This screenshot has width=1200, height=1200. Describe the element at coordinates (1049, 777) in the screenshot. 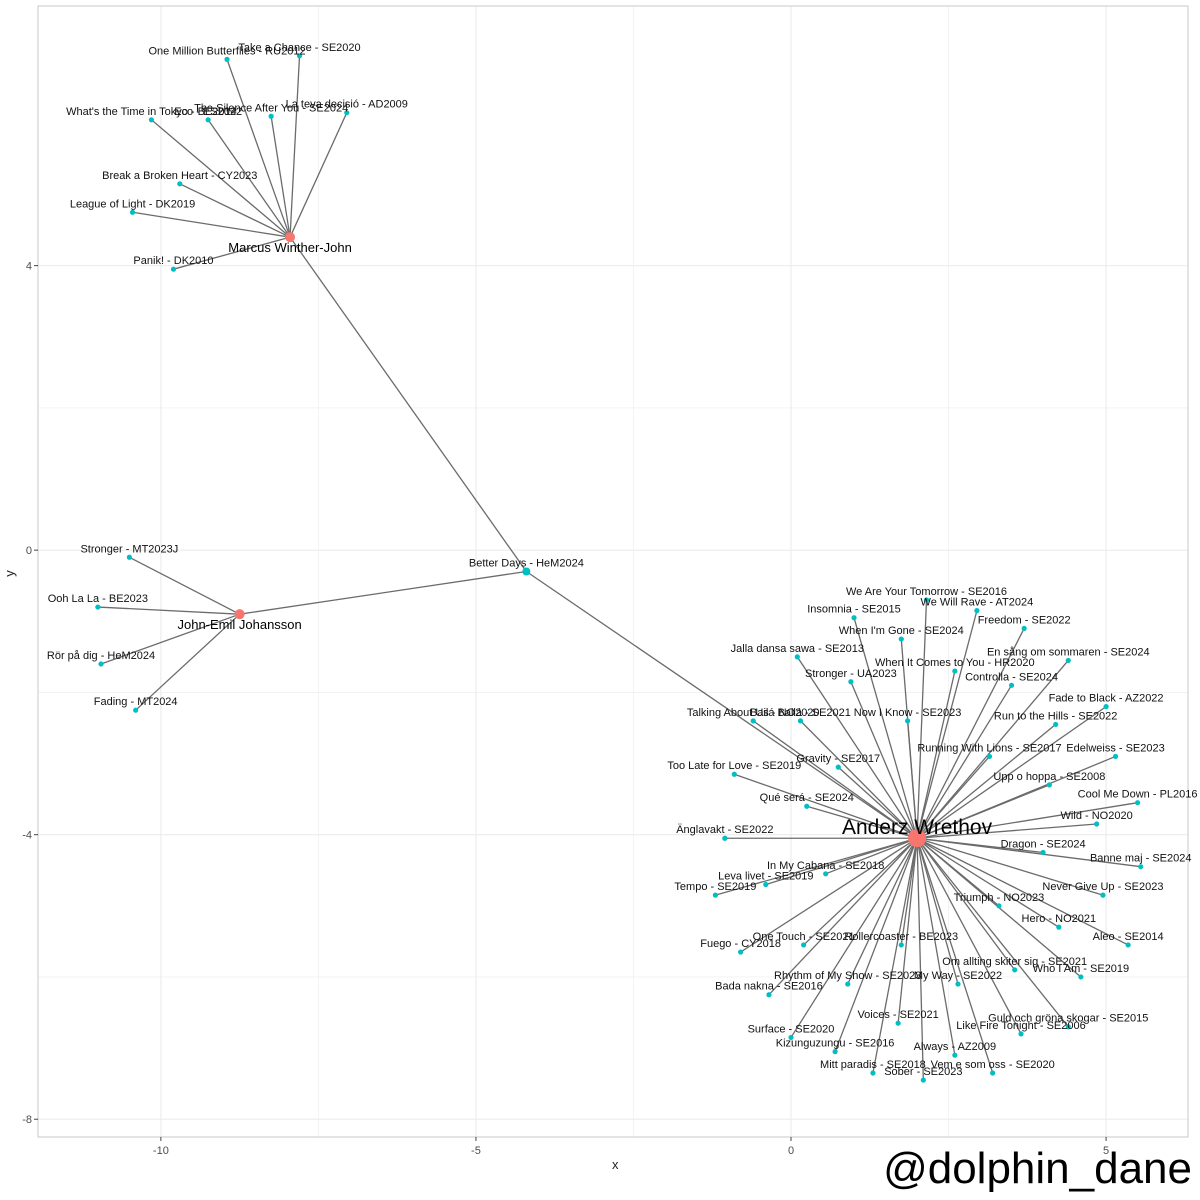

I see `song-label: Upp o hoppa - SE2008` at that location.